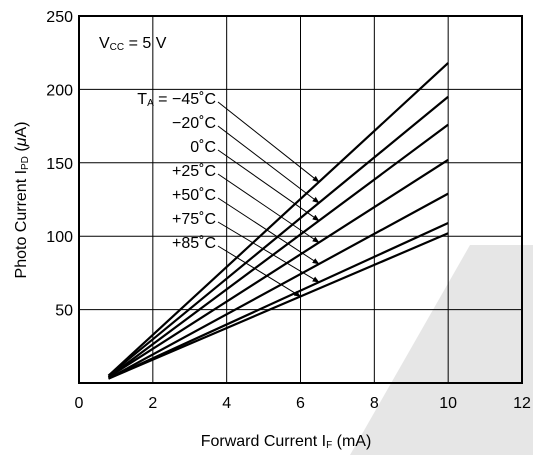  I want to click on x-axis-title: Forward Current IF (mA), so click(286, 442).